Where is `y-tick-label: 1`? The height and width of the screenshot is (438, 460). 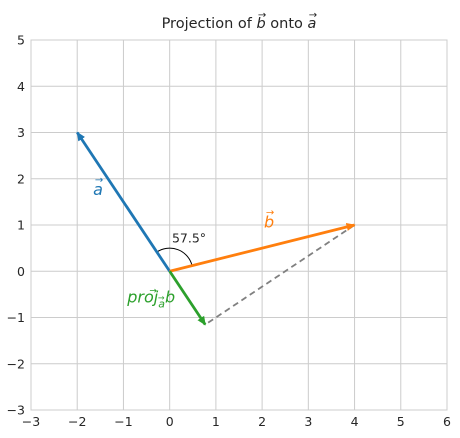 y-tick-label: 1 is located at coordinates (21, 225).